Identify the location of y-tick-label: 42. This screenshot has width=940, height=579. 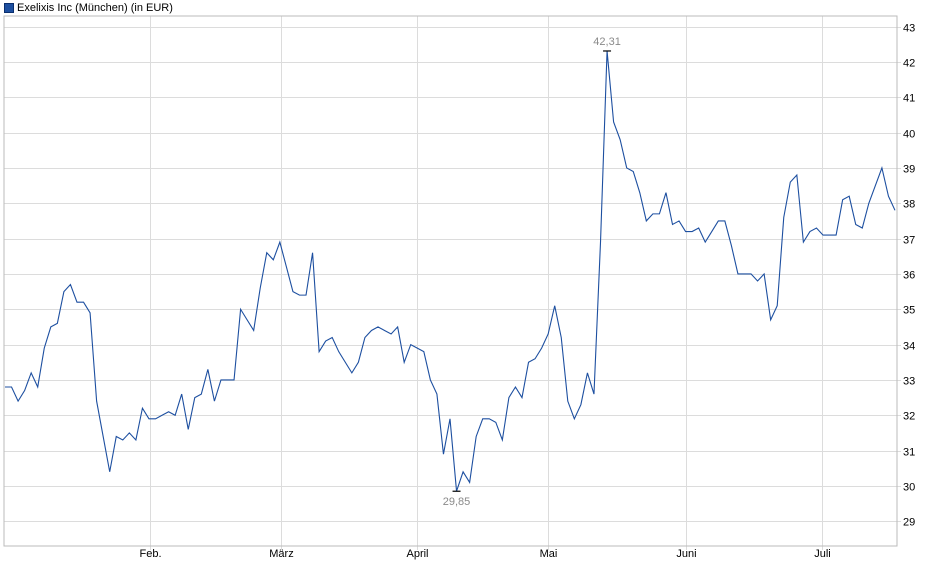
(909, 64).